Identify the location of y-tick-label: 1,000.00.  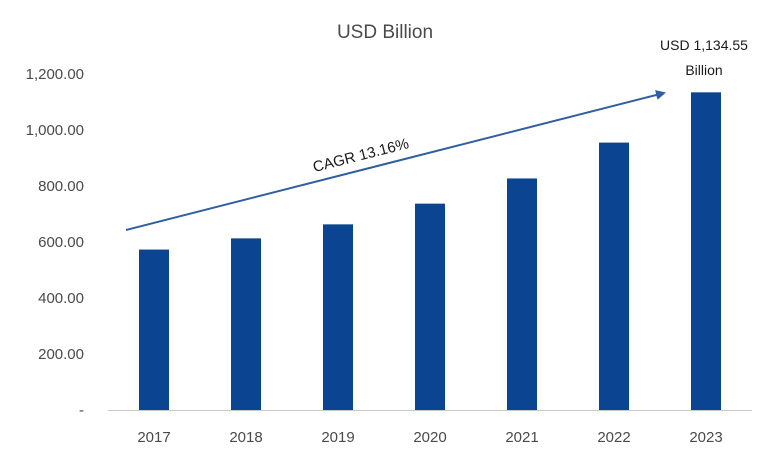
(55, 130).